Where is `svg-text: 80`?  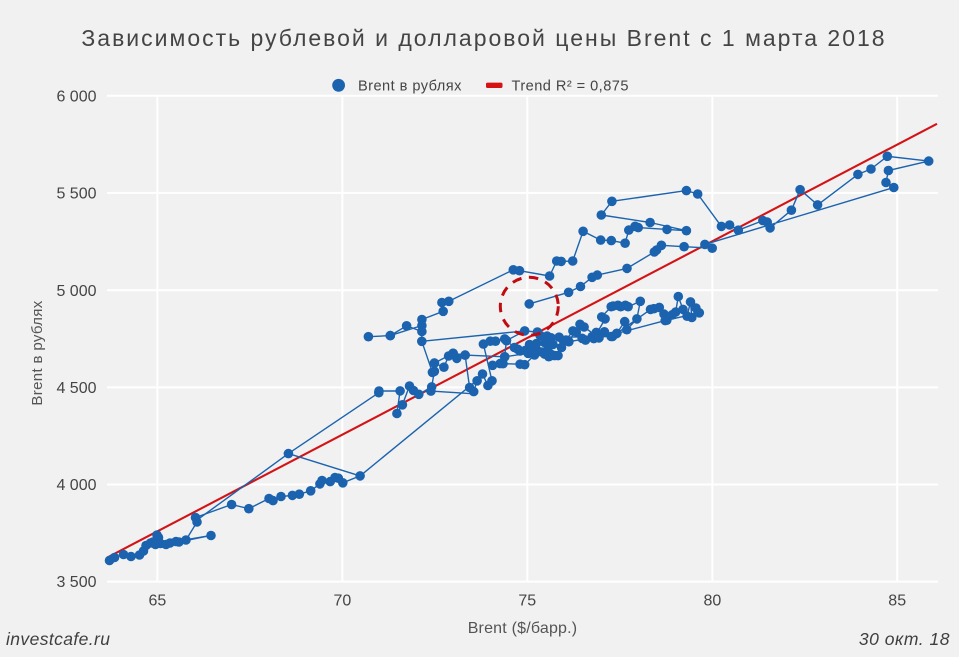
svg-text: 80 is located at coordinates (713, 601).